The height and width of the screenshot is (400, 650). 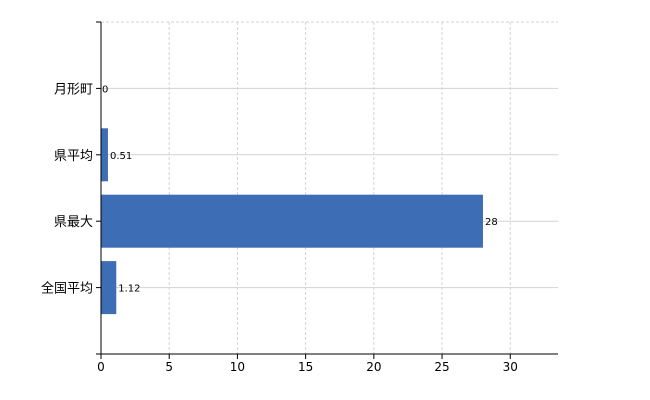 What do you see at coordinates (491, 222) in the screenshot?
I see `data-label: 28` at bounding box center [491, 222].